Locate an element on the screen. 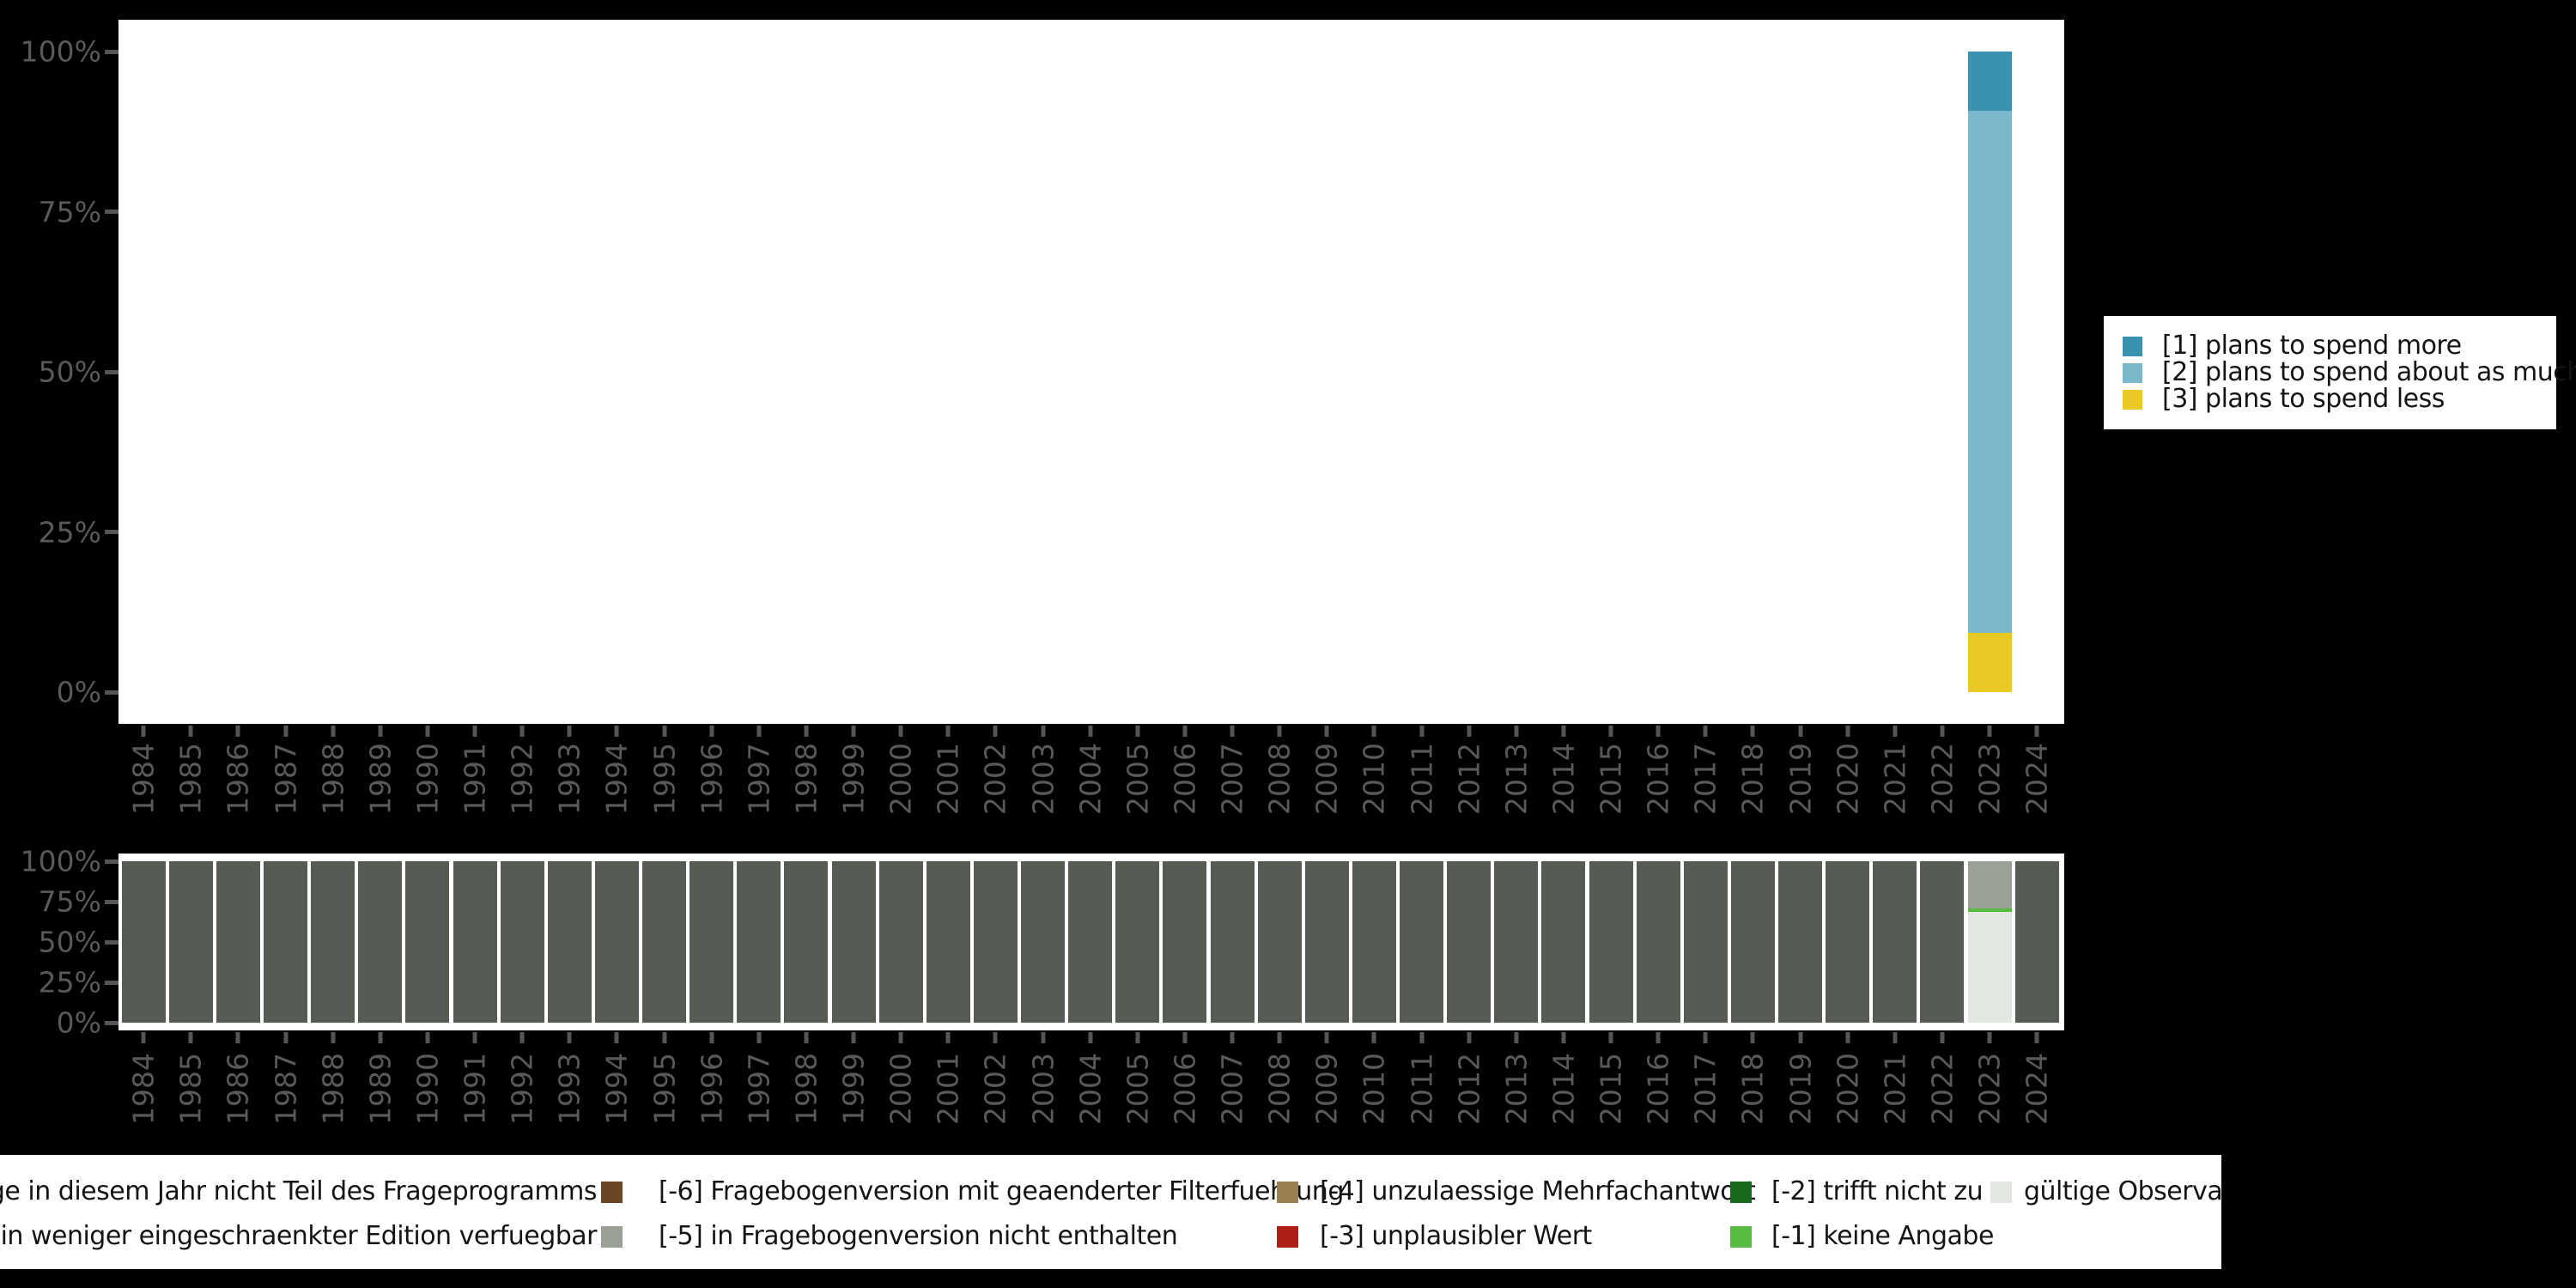 Image resolution: width=2576 pixels, height=1288 pixels. x-label-bottom-2023: 2023 is located at coordinates (1989, 1089).